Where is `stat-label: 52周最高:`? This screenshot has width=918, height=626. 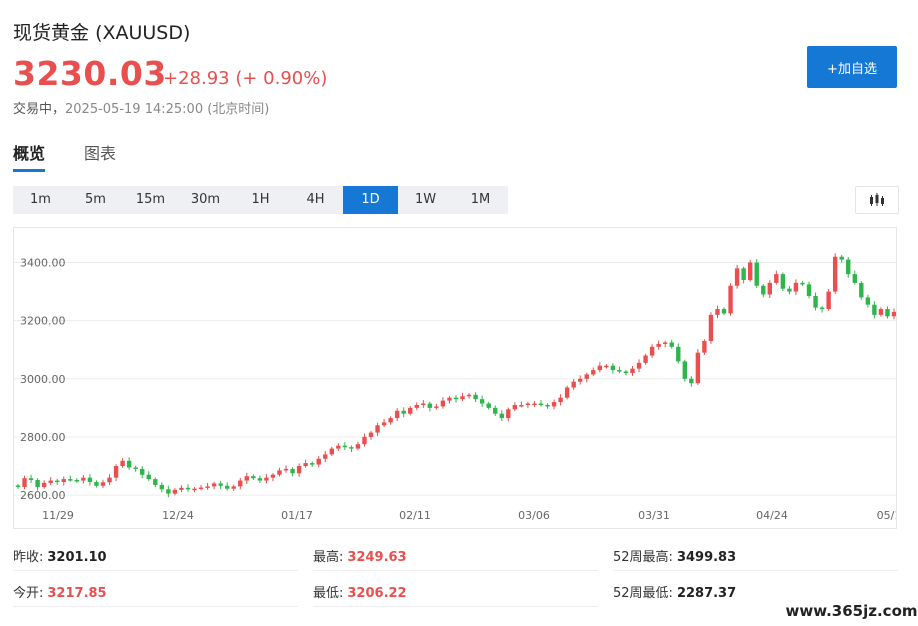 stat-label: 52周最高: is located at coordinates (643, 557).